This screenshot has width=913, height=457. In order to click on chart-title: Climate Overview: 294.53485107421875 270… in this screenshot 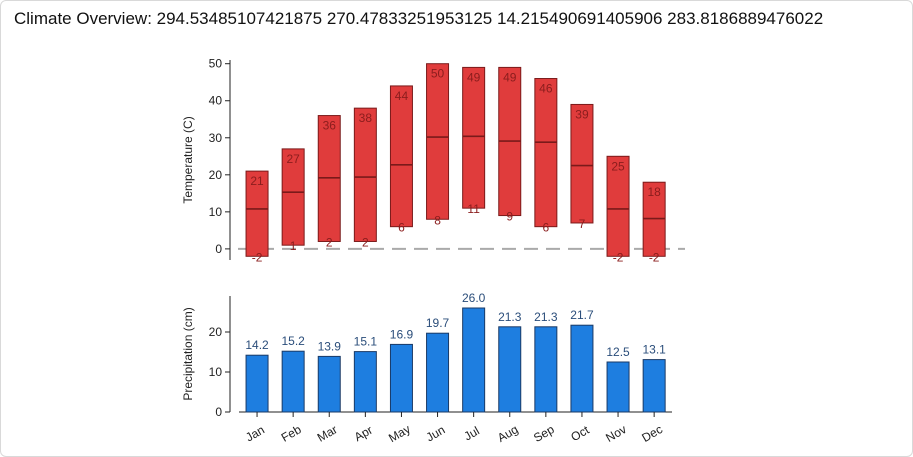, I will do `click(419, 18)`.